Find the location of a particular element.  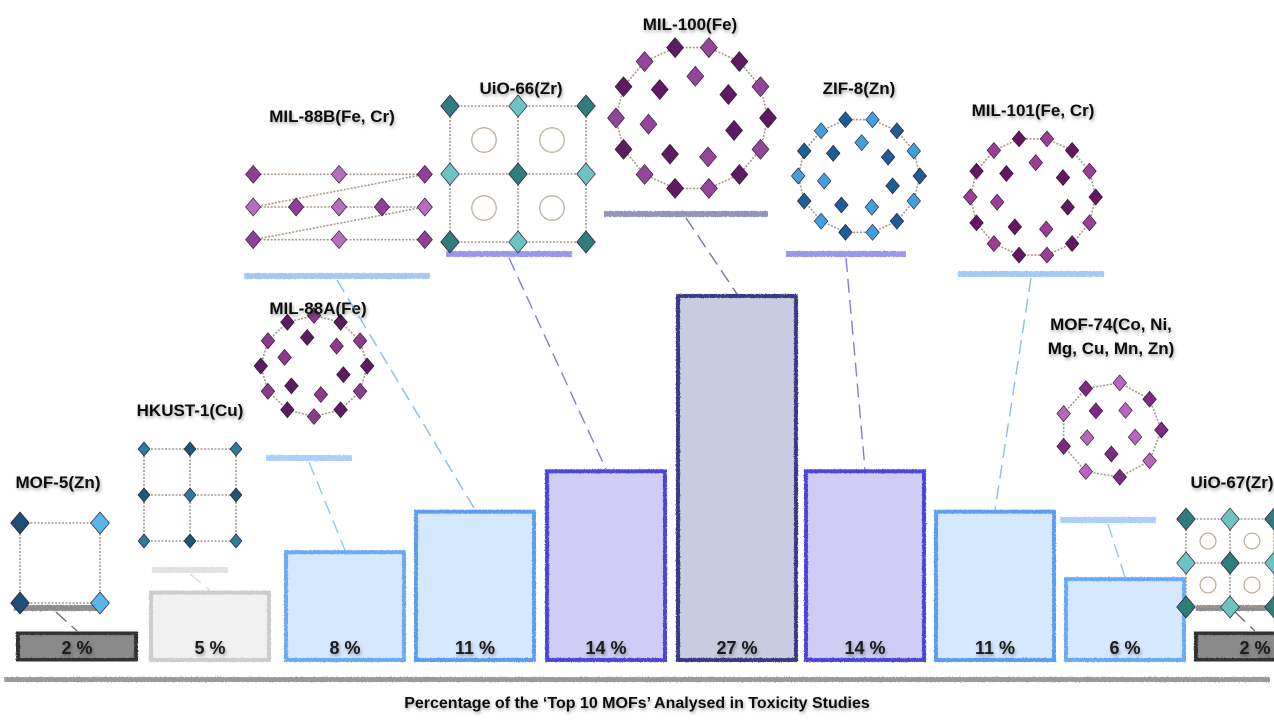

category-label: UiO-66(Zr) is located at coordinates (520, 88).